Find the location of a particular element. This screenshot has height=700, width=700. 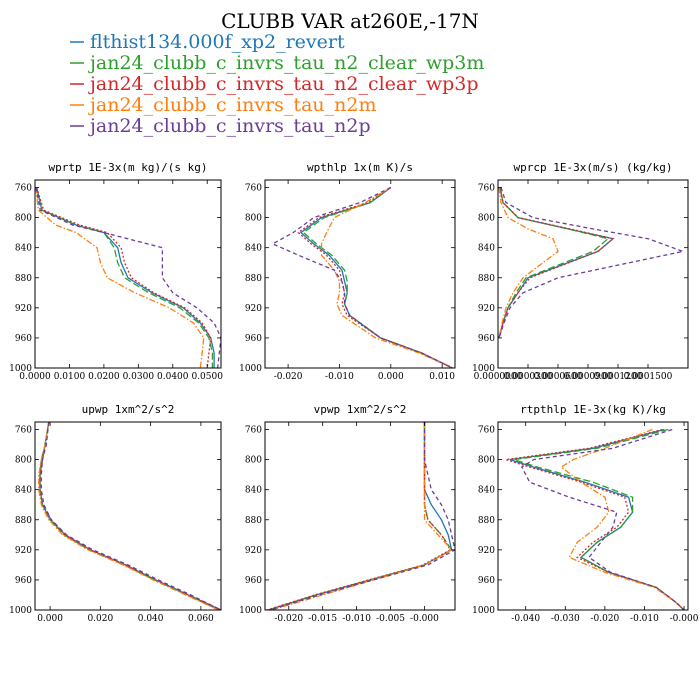

panel-title: vpwp 1xm^2/s^2 is located at coordinates (360, 409).